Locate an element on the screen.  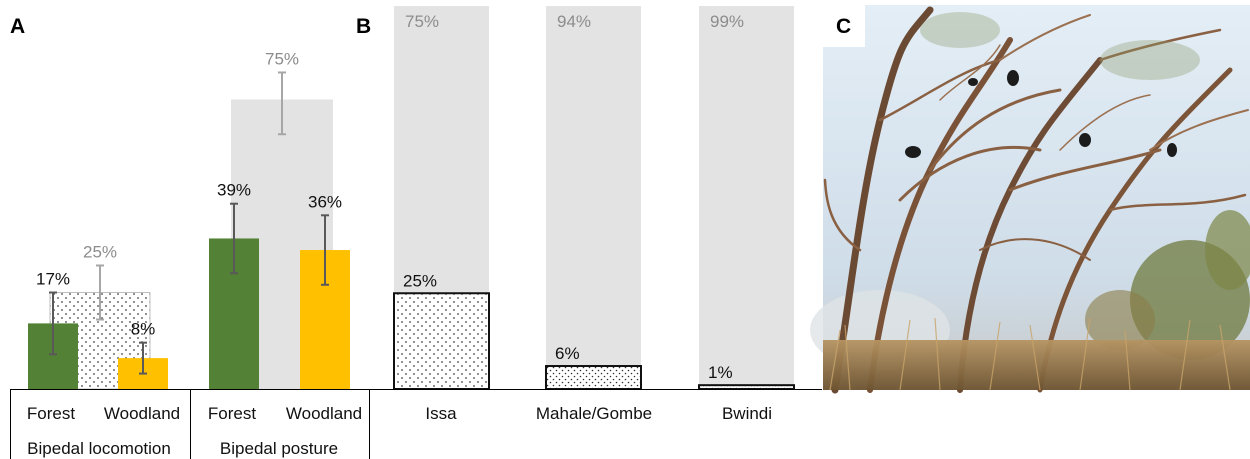
photo-grass-blades is located at coordinates (1030, 354).